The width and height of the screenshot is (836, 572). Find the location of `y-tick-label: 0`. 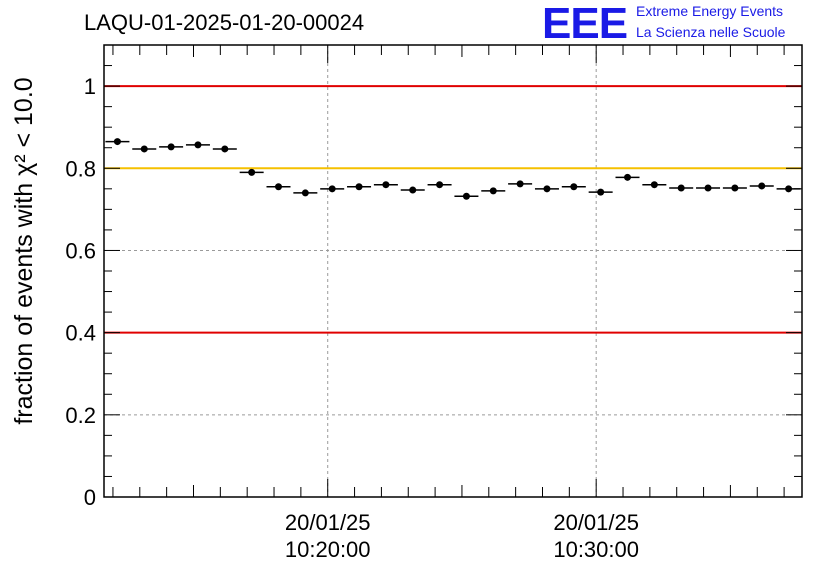

y-tick-label: 0 is located at coordinates (90, 497).